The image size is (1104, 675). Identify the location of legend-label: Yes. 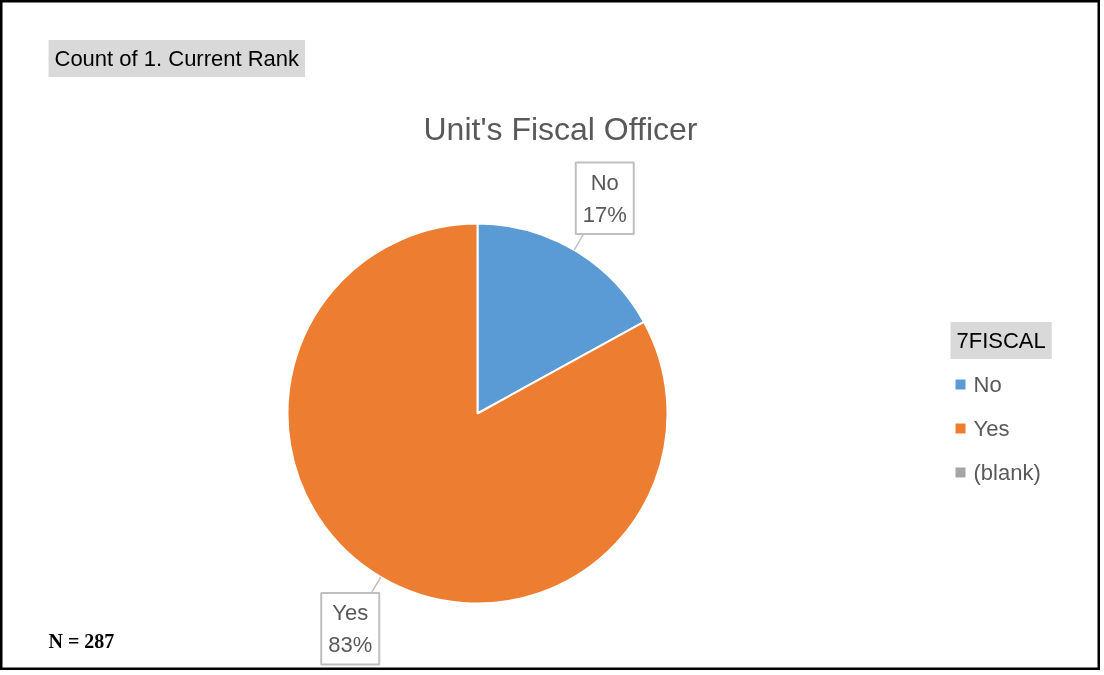
(991, 428).